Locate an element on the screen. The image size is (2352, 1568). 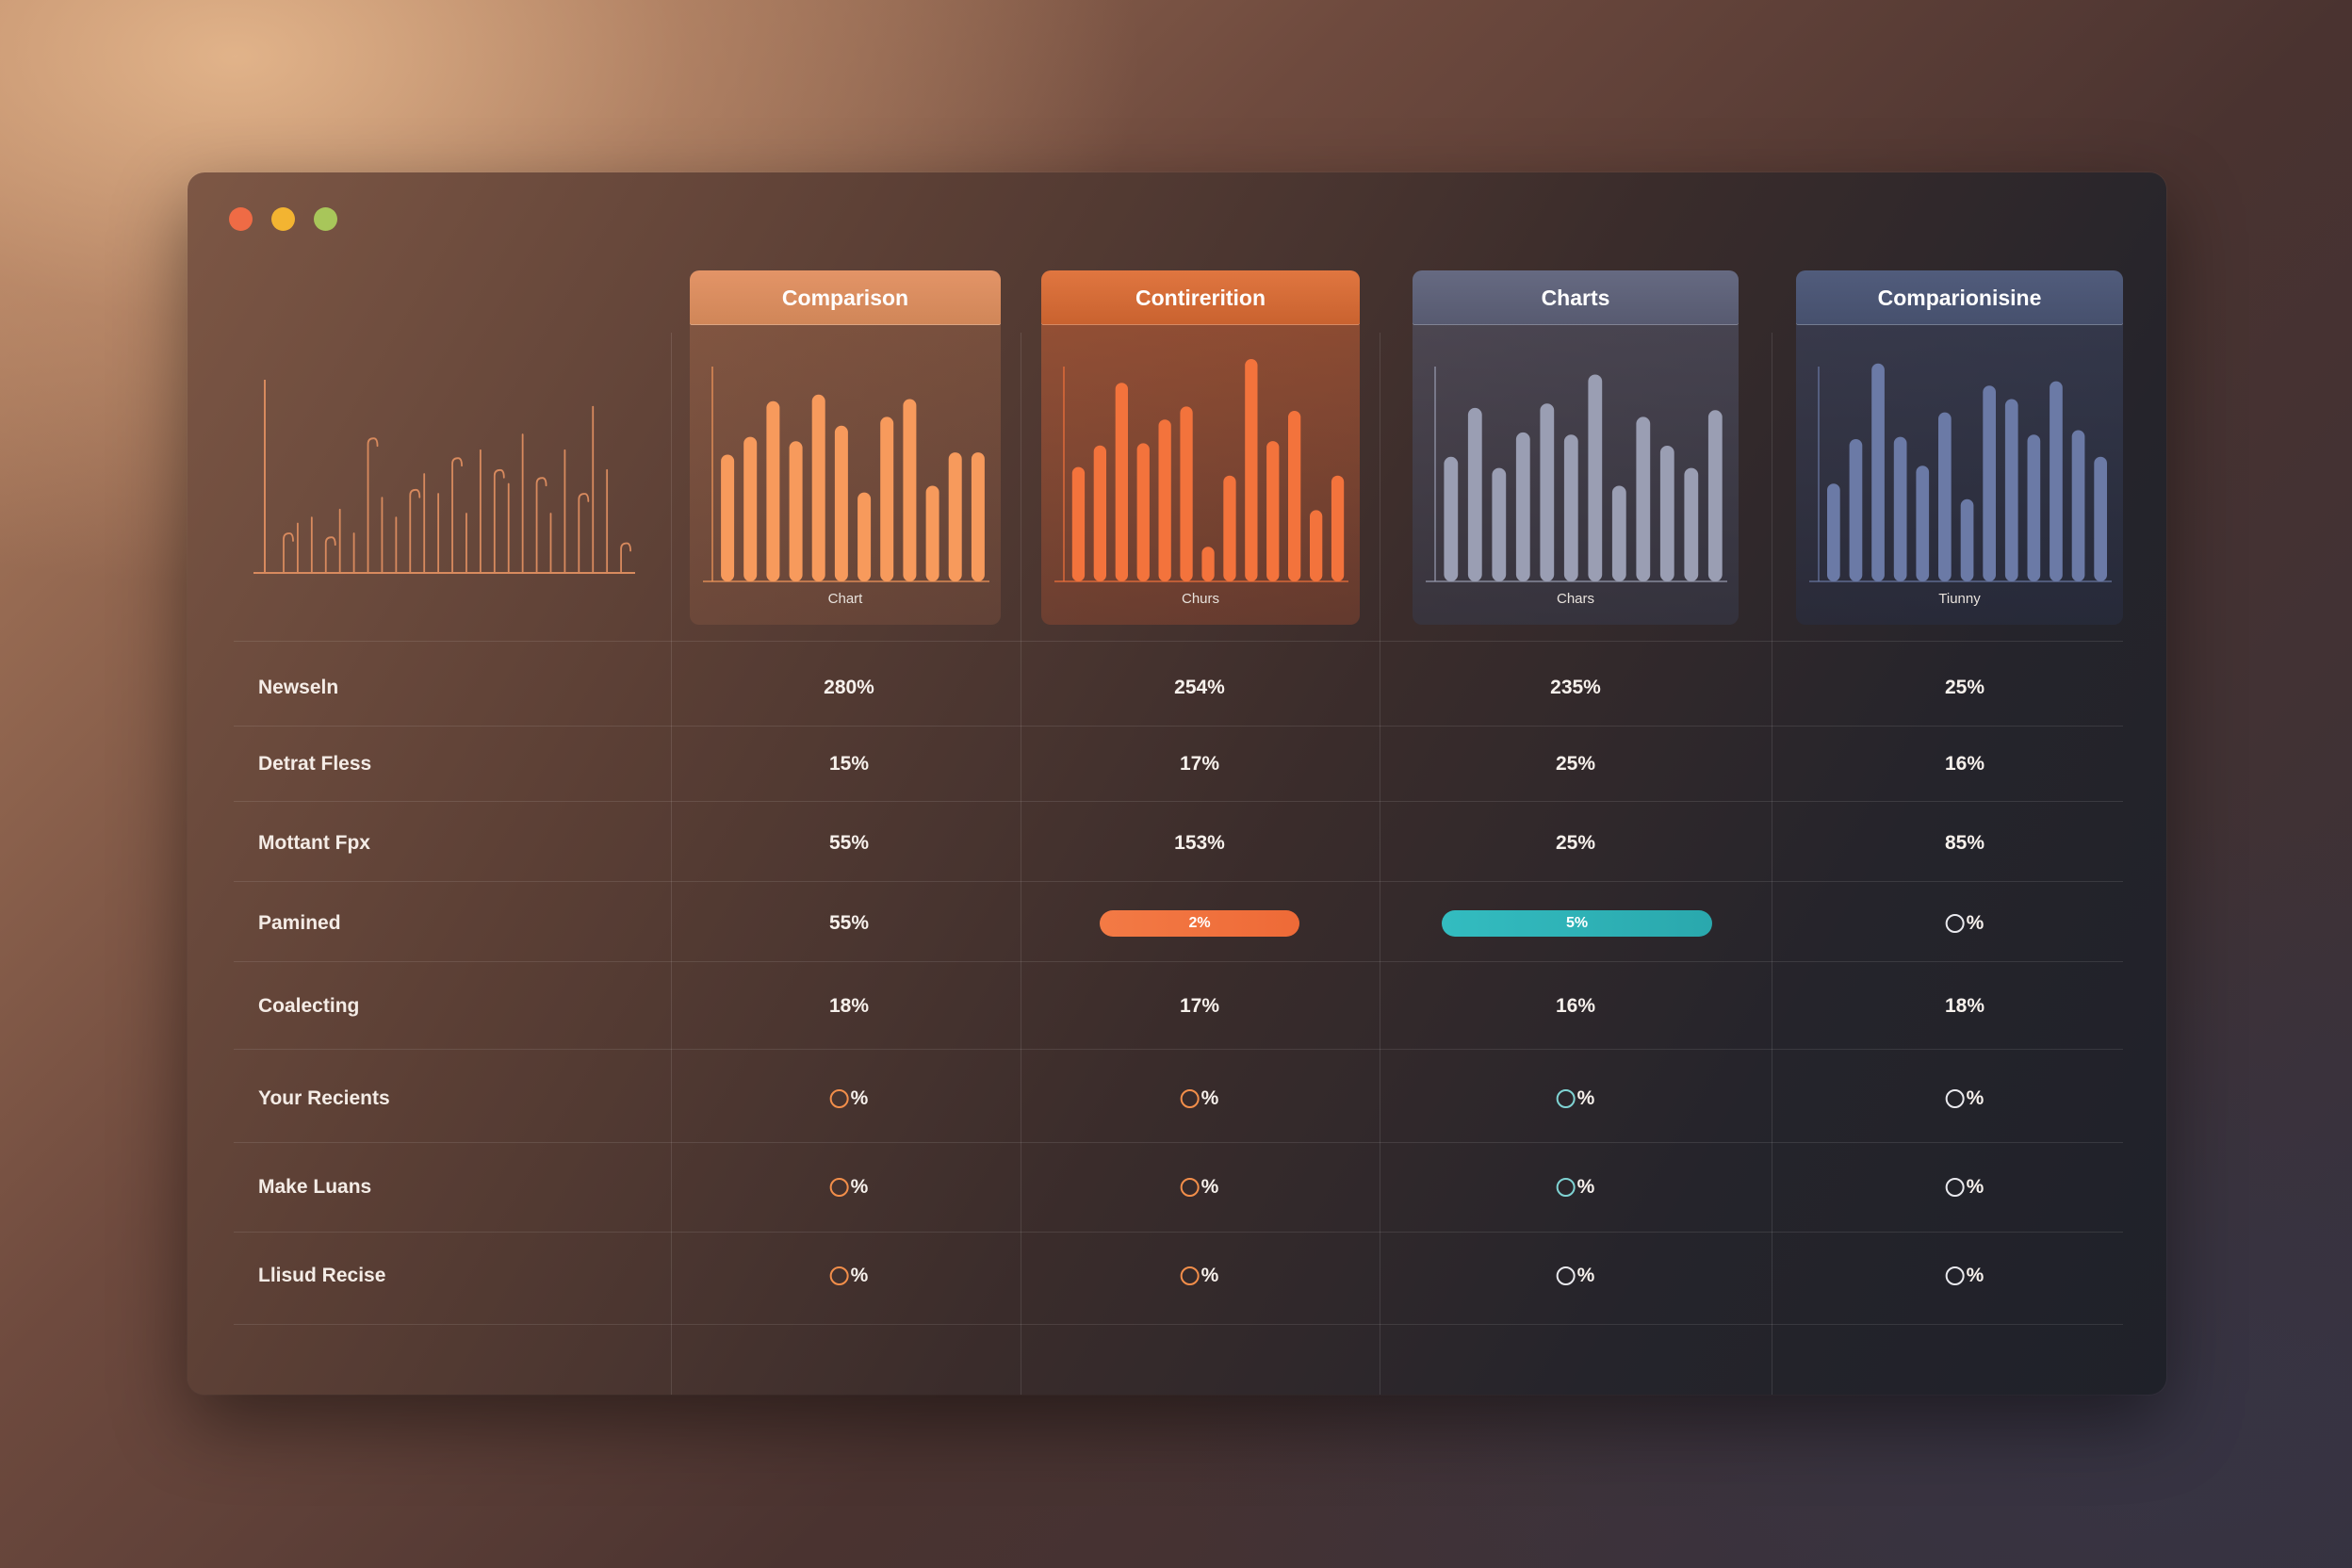
bar-chart-contirerition: Churs is located at coordinates (1201, 483).